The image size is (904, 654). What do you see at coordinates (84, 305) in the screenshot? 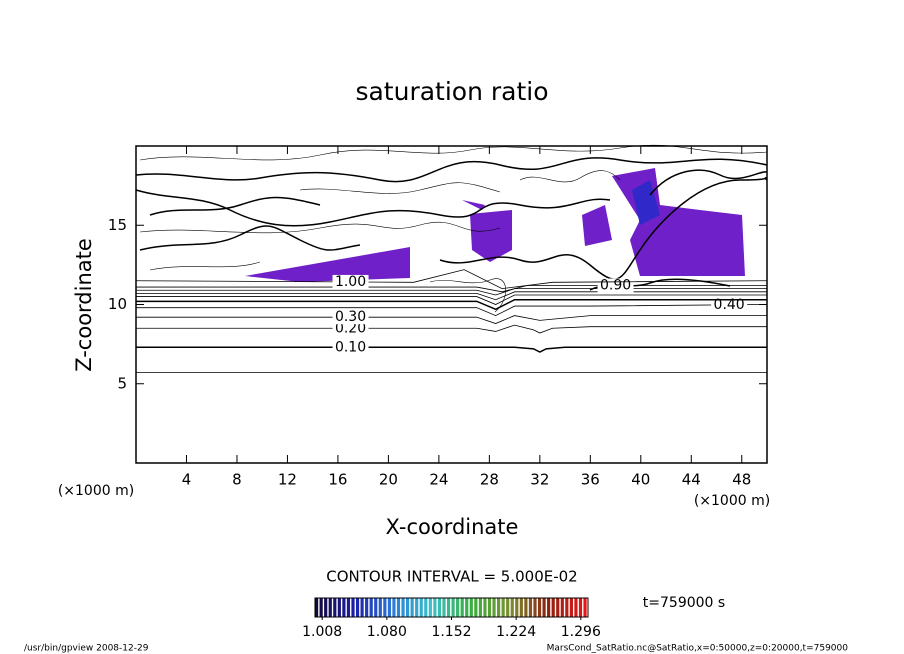
I see `y-axis-label: Z-coordinate` at bounding box center [84, 305].